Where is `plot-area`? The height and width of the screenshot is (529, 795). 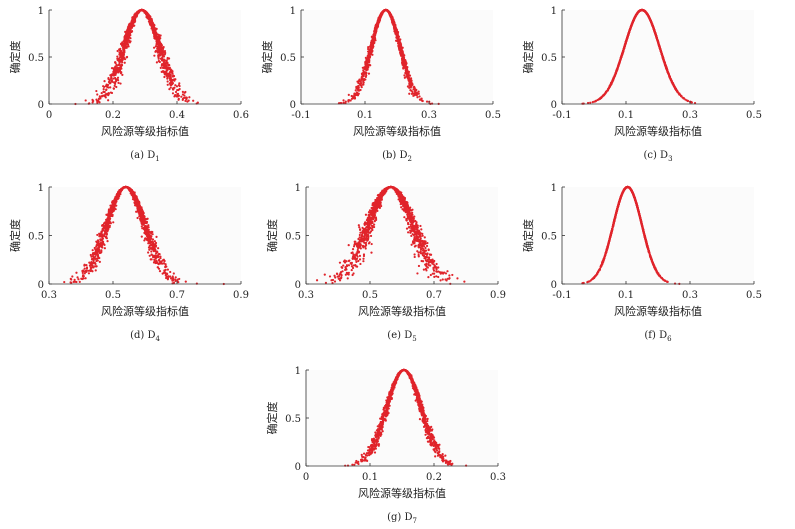
plot-area is located at coordinates (145, 57).